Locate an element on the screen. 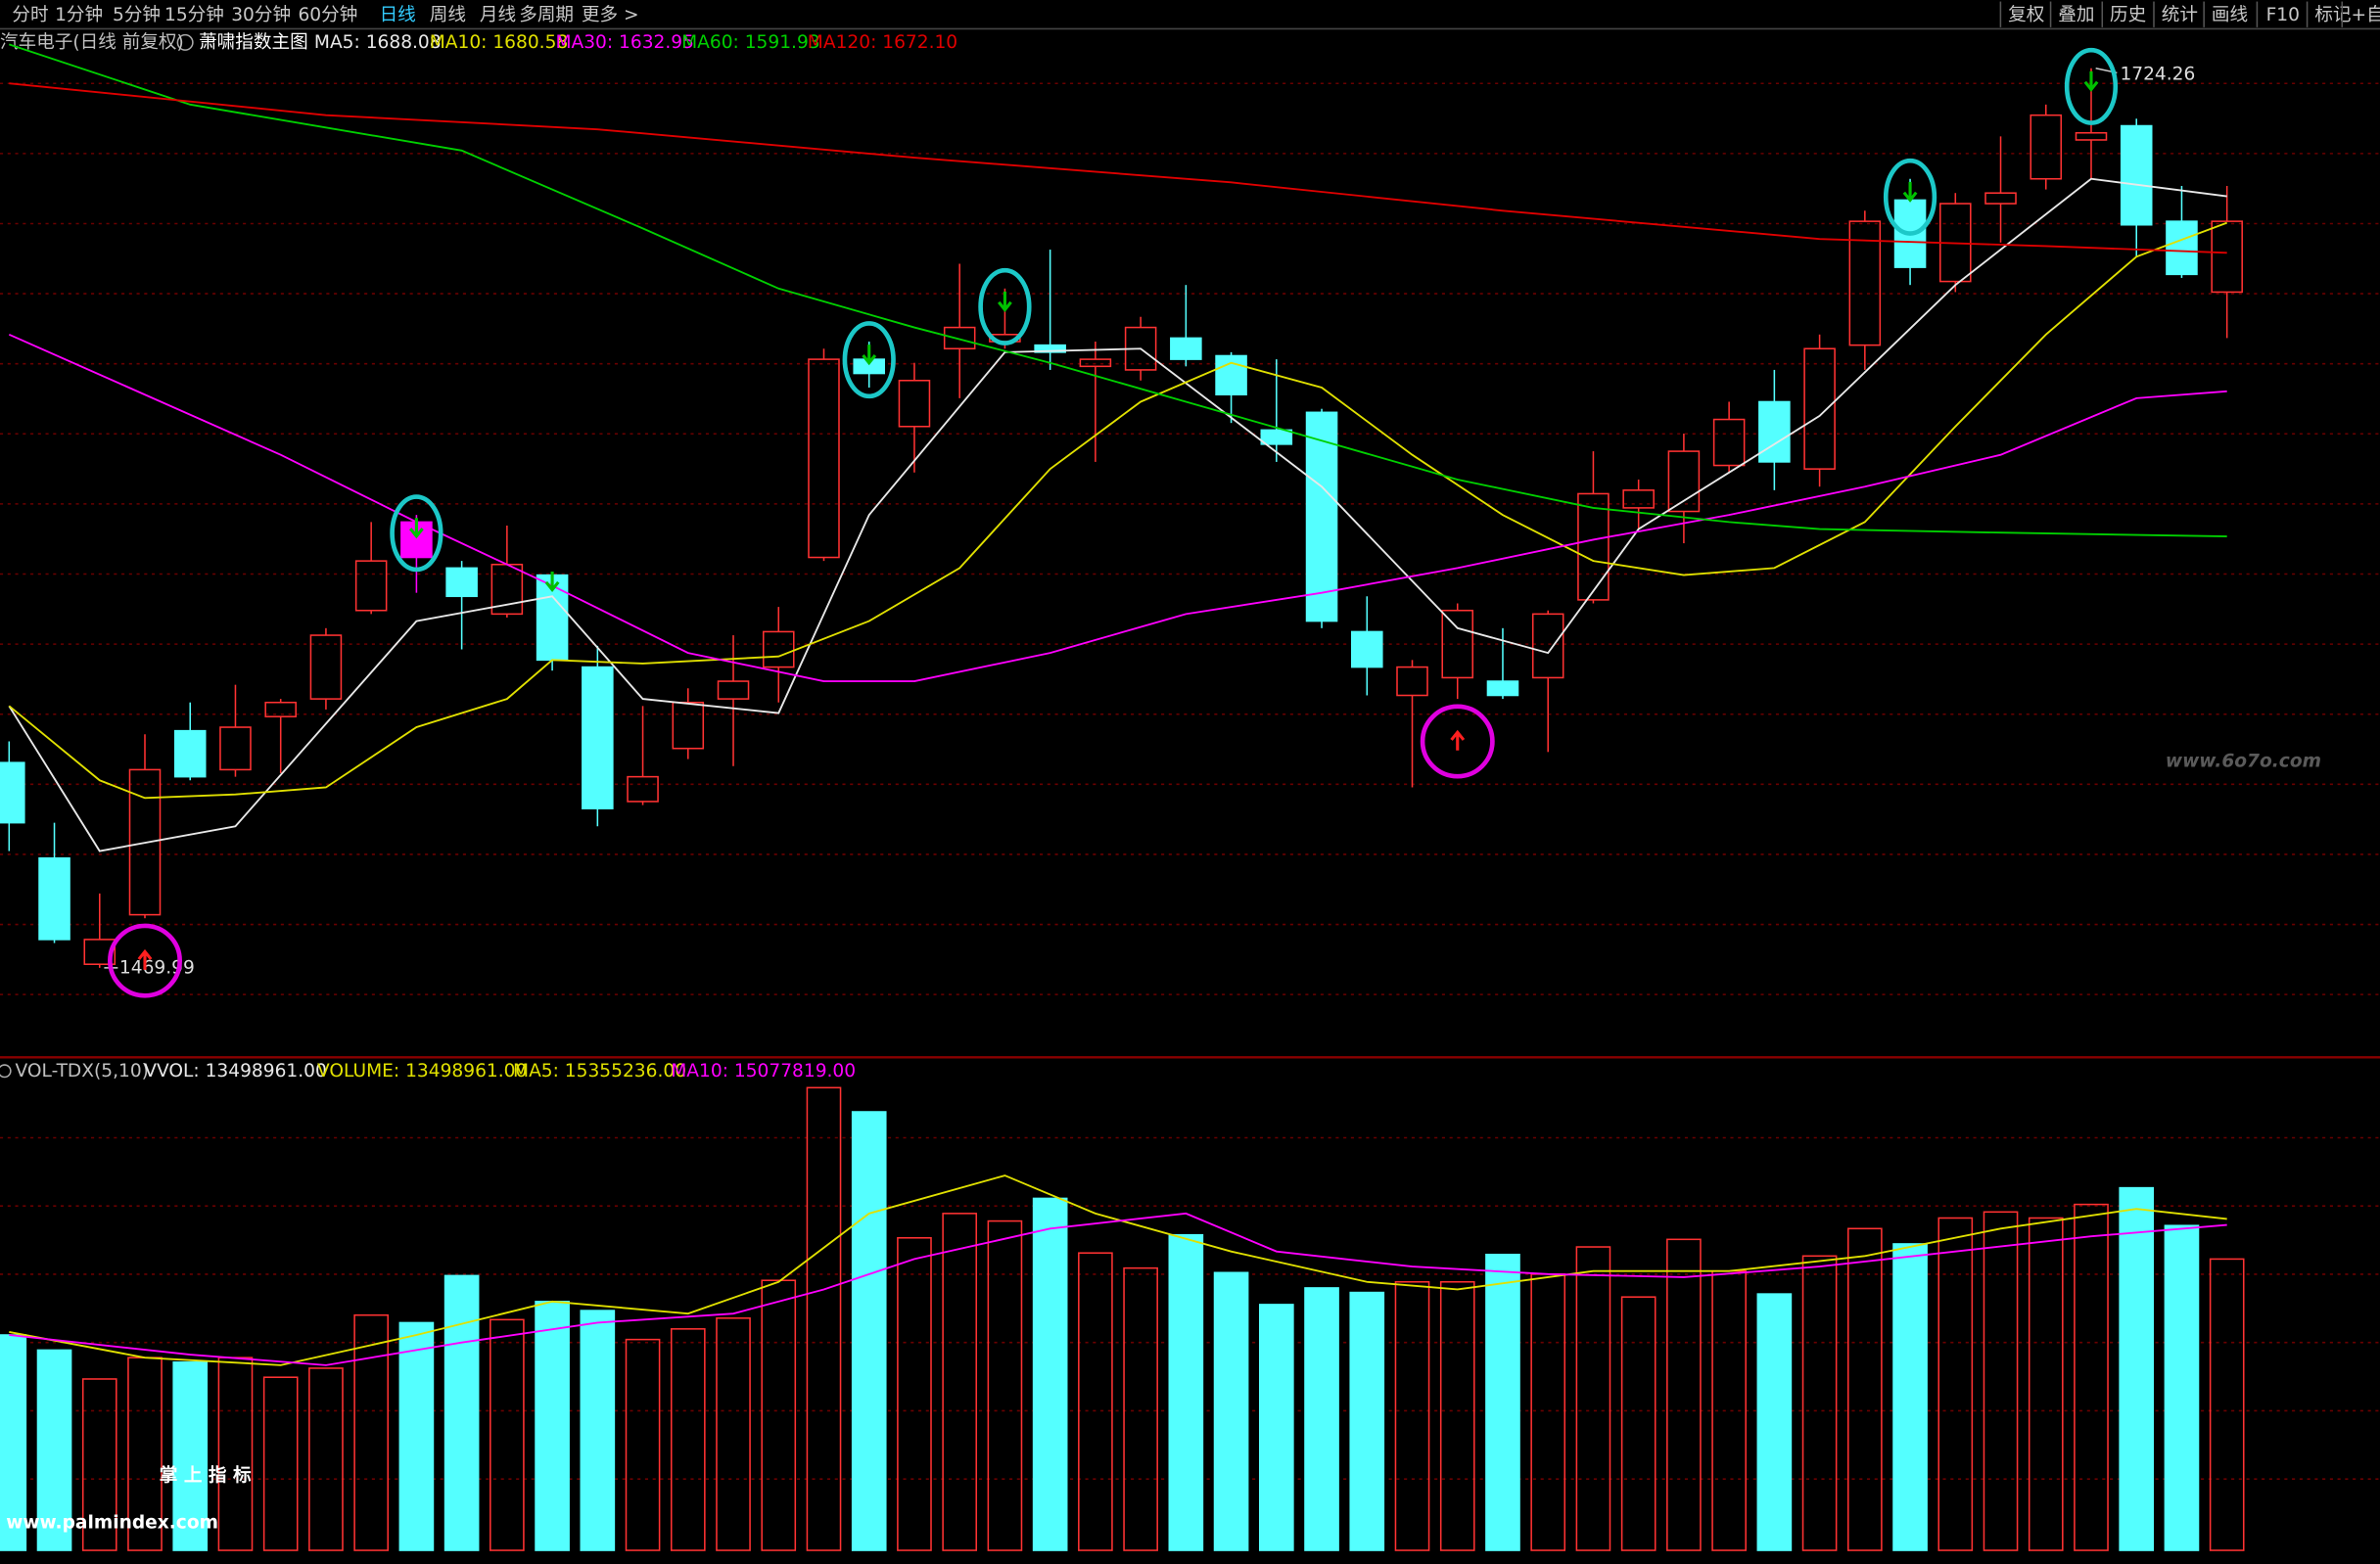 The height and width of the screenshot is (1564, 2380). period-tab: 1分钟 is located at coordinates (79, 15).